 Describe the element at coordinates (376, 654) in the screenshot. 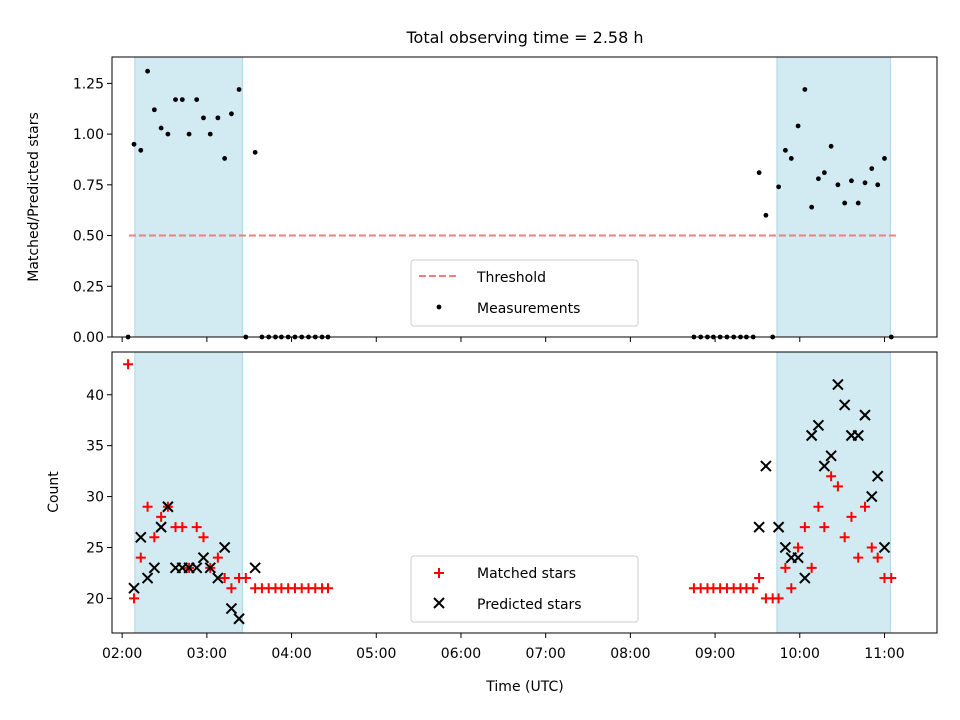

I see `x-tick-label: 05:00` at that location.